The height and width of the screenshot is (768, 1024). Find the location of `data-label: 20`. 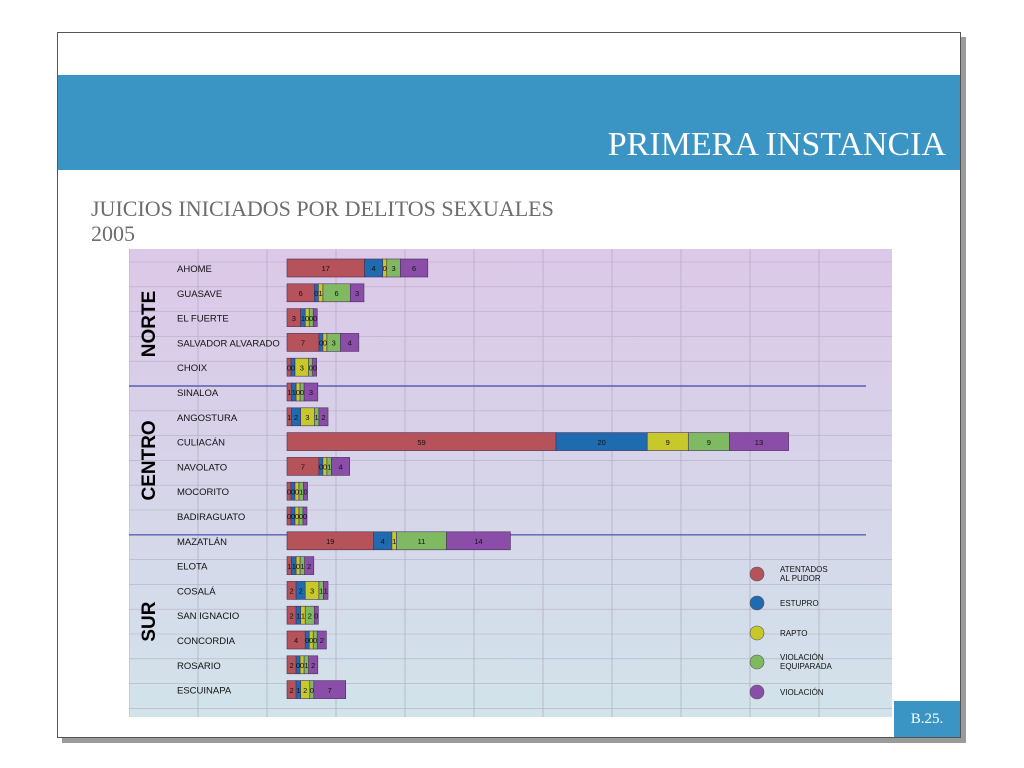

data-label: 20 is located at coordinates (601, 442).